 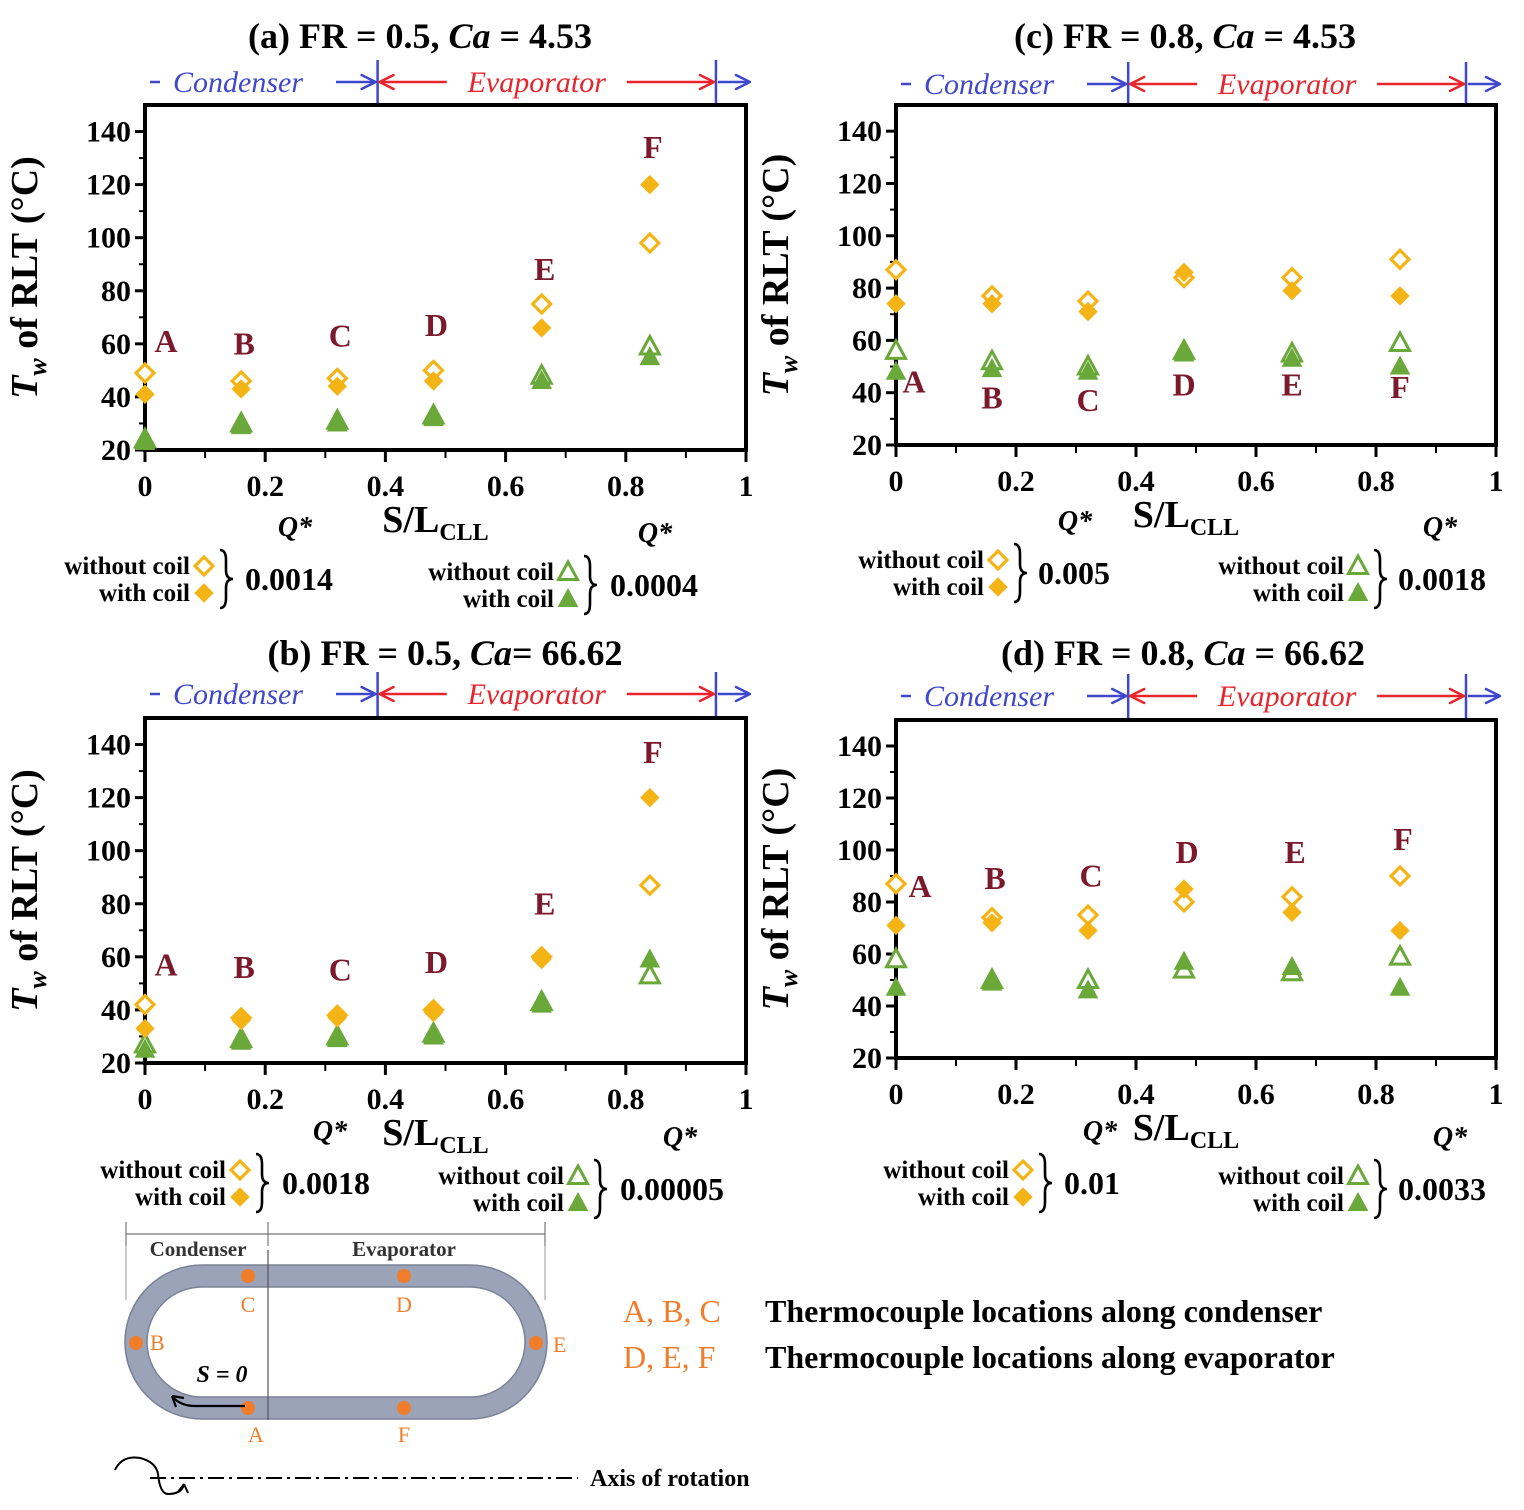 I want to click on y-tick-label: 40, so click(x=116, y=397).